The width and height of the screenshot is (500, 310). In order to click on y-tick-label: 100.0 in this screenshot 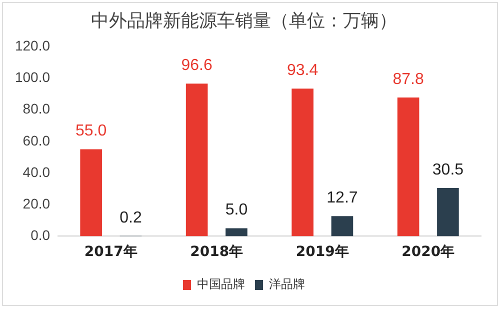, I will do `click(32, 77)`.